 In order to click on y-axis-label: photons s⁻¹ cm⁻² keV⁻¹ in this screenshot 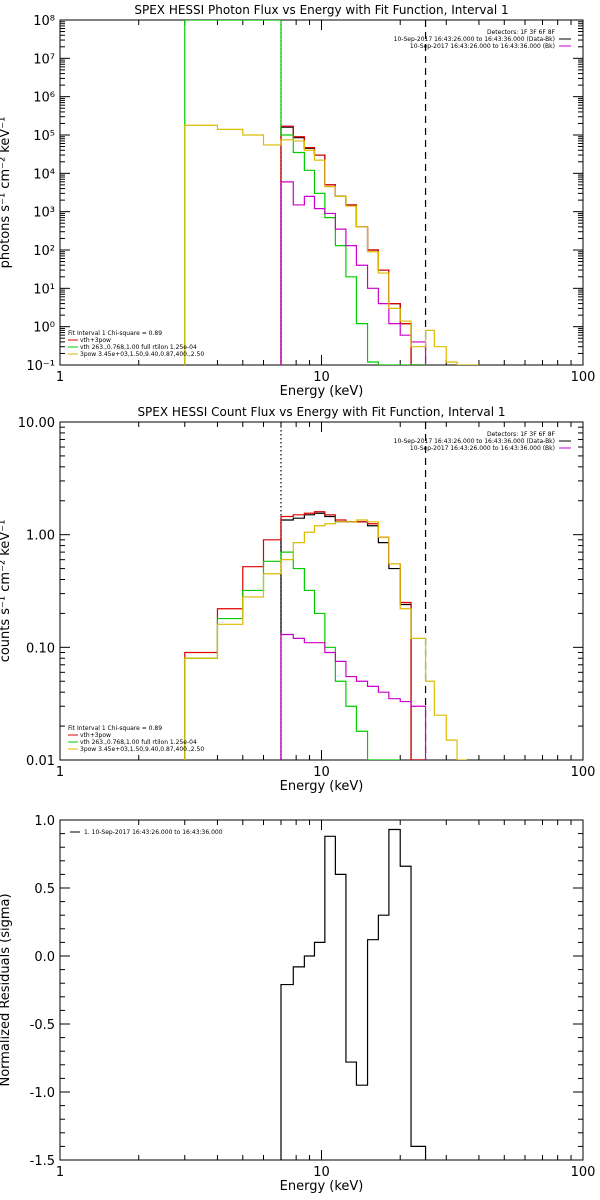, I will do `click(6, 193)`.